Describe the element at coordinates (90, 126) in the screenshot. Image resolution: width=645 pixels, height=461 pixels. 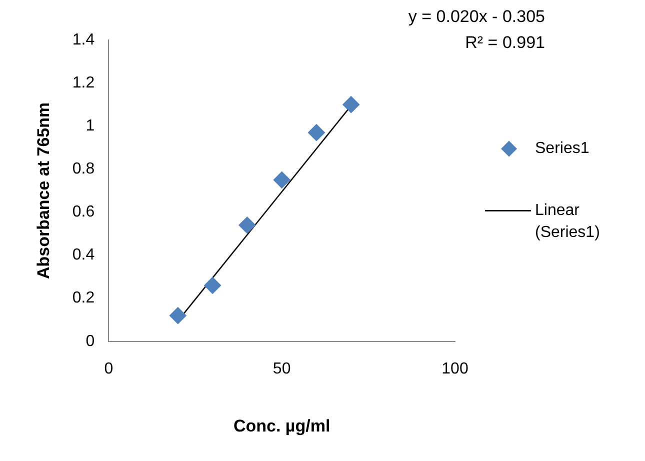
I see `y-tick-label: 1` at that location.